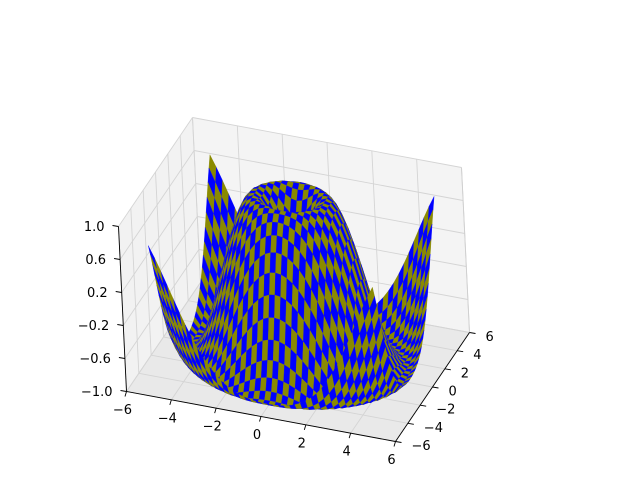 The width and height of the screenshot is (637, 480). What do you see at coordinates (94, 227) in the screenshot?
I see `z-tick-label: 1.0` at bounding box center [94, 227].